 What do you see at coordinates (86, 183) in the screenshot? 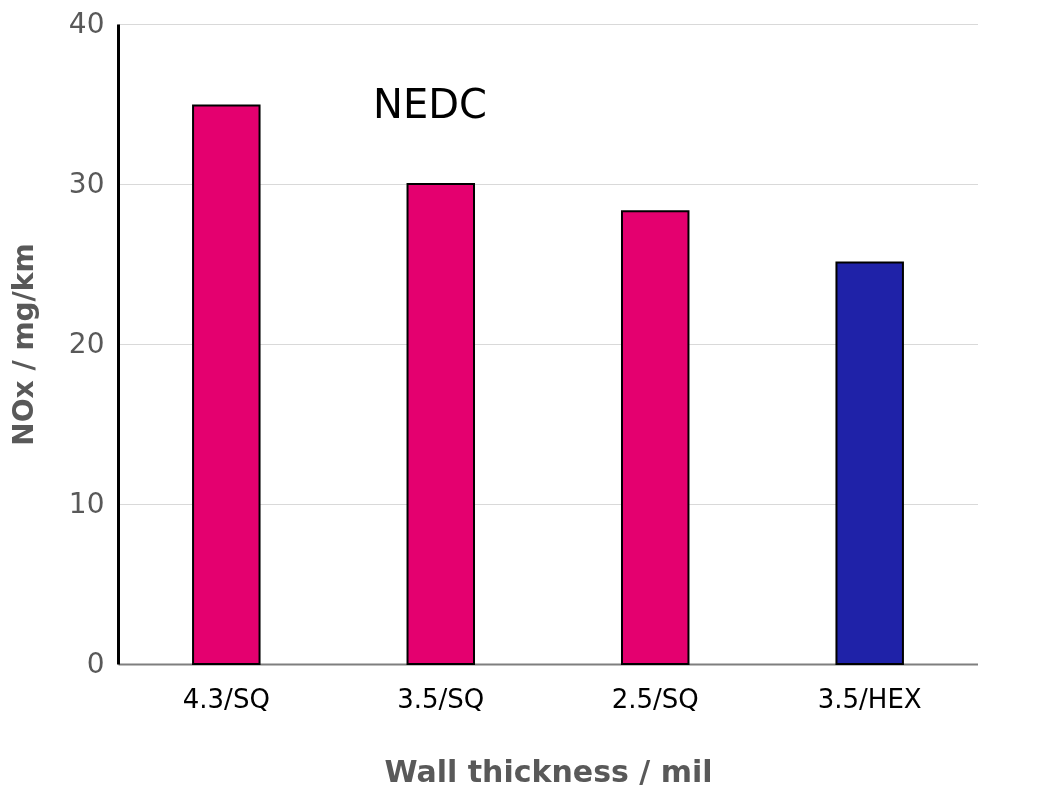
I see `y-tick-label: 30` at bounding box center [86, 183].